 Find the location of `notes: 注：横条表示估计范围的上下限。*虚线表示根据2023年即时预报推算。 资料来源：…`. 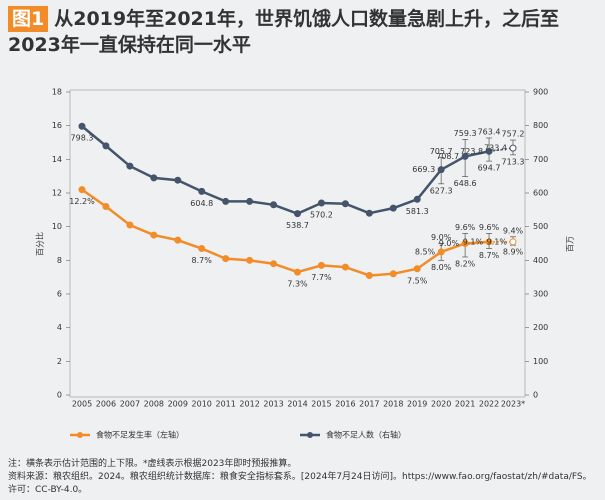

notes: 注：横条表示估计范围的上下限。*虚线表示根据2023年即时预报推算。 资料来源：… is located at coordinates (304, 477).